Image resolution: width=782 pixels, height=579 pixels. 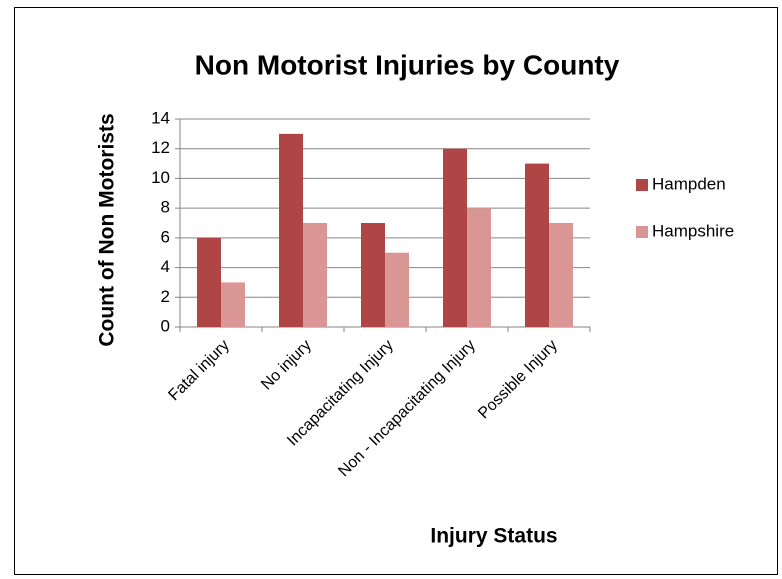 I want to click on x-axis-label: Injury Status, so click(x=493, y=536).